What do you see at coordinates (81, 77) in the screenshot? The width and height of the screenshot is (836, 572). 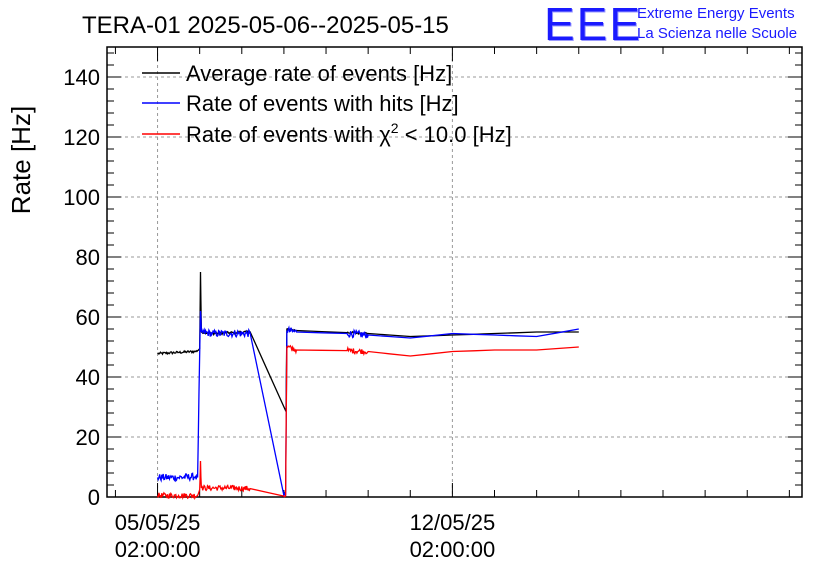 I see `y-tick-label: 140` at bounding box center [81, 77].